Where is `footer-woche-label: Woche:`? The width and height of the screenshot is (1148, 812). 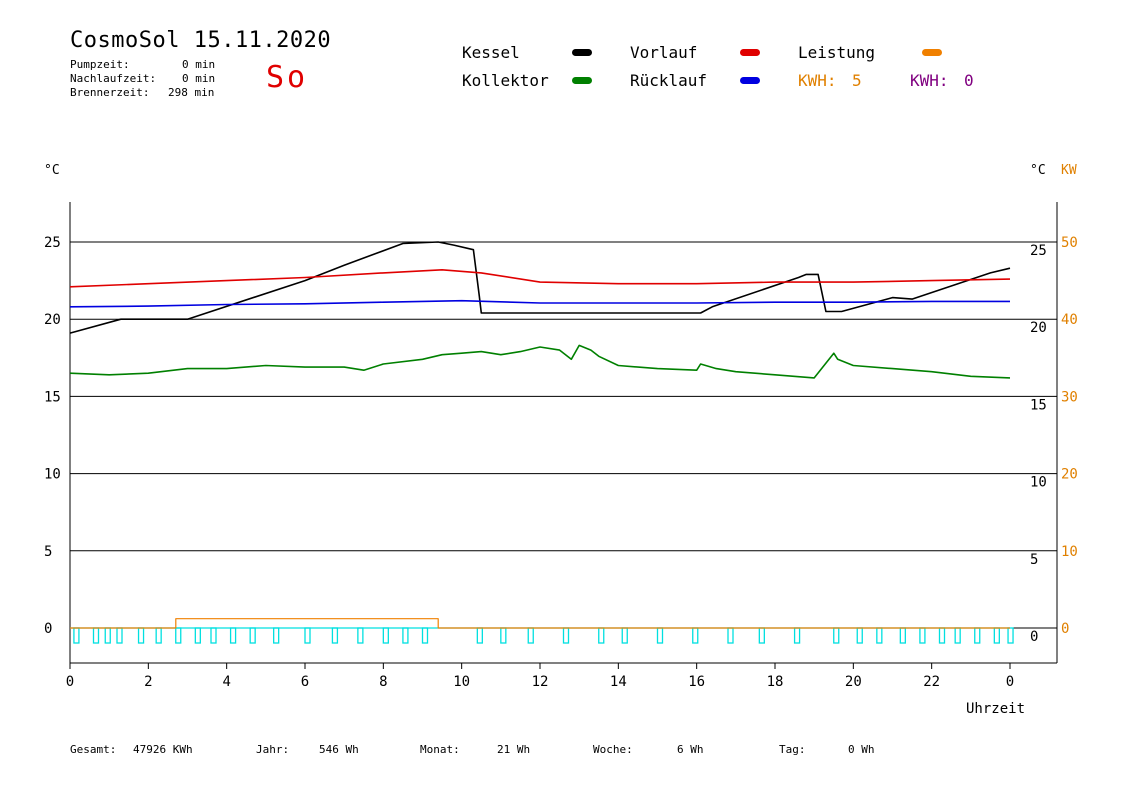 footer-woche-label: Woche: is located at coordinates (613, 749).